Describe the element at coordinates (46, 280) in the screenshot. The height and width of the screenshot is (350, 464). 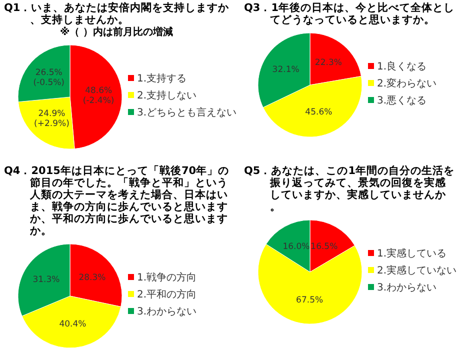
I see `data-label: 31.3%` at that location.